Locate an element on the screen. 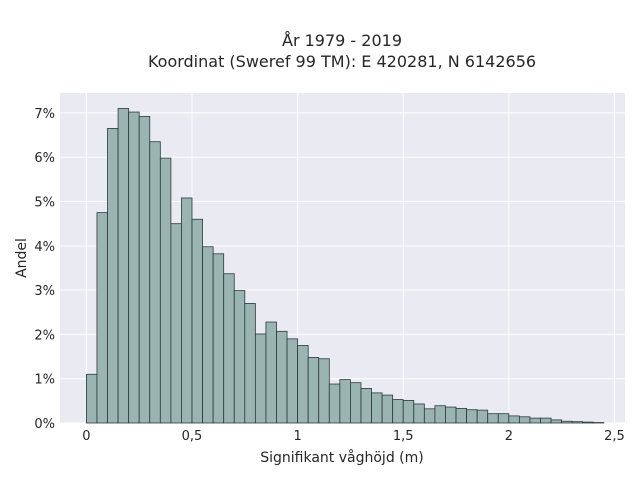 The width and height of the screenshot is (640, 484). y-tick-label: 3% is located at coordinates (44, 291).